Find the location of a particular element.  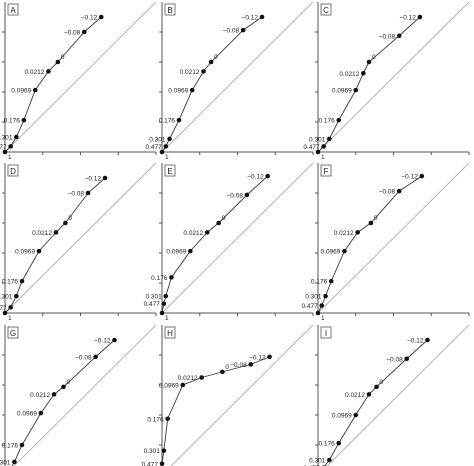

panel-label: G is located at coordinates (13, 333).